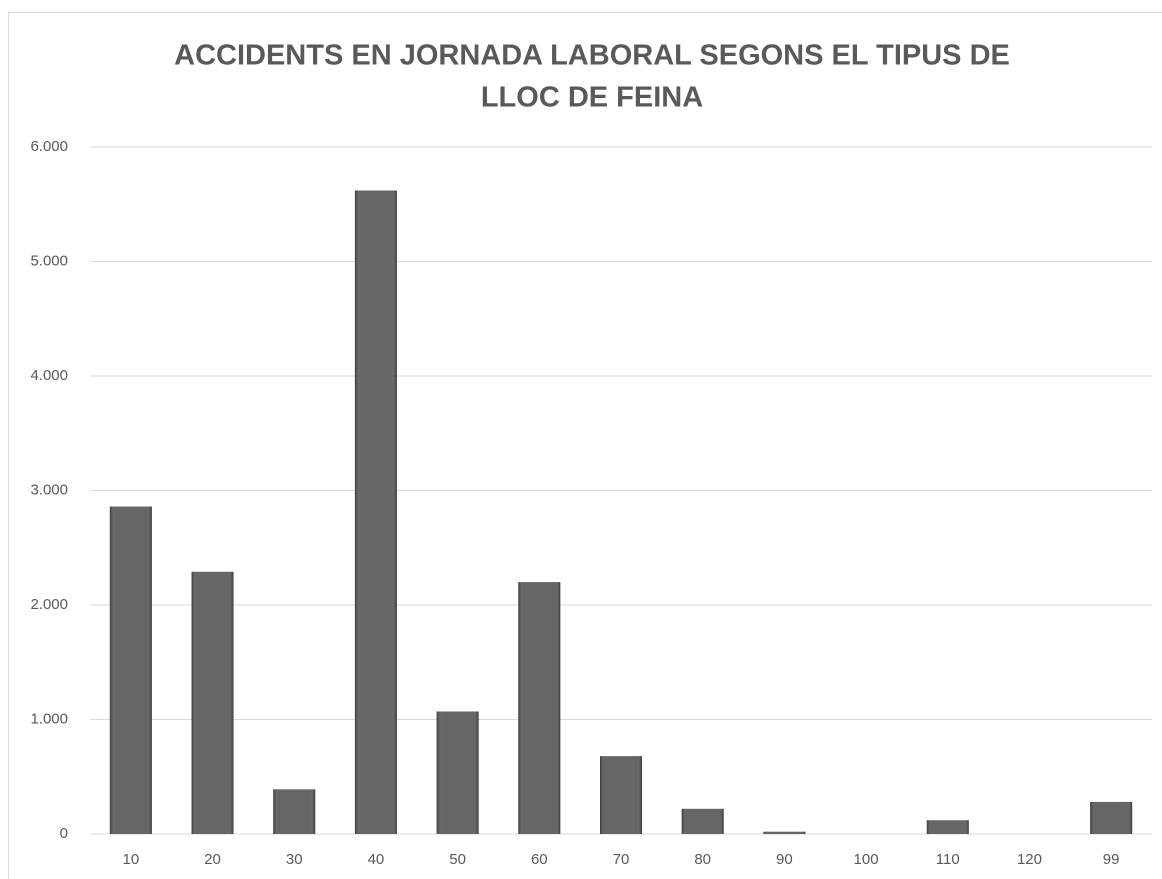 The image size is (1162, 879). I want to click on x-tick-label: 99, so click(1111, 859).